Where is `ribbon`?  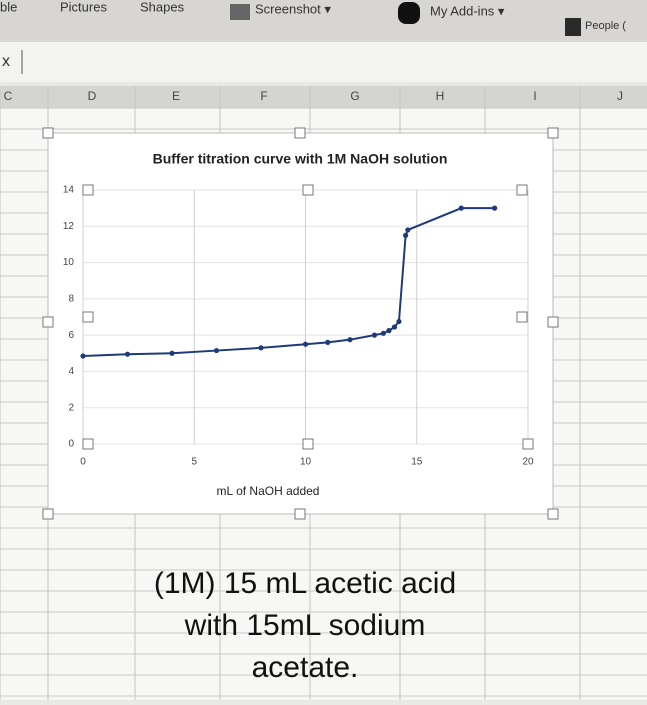
ribbon is located at coordinates (323, 21).